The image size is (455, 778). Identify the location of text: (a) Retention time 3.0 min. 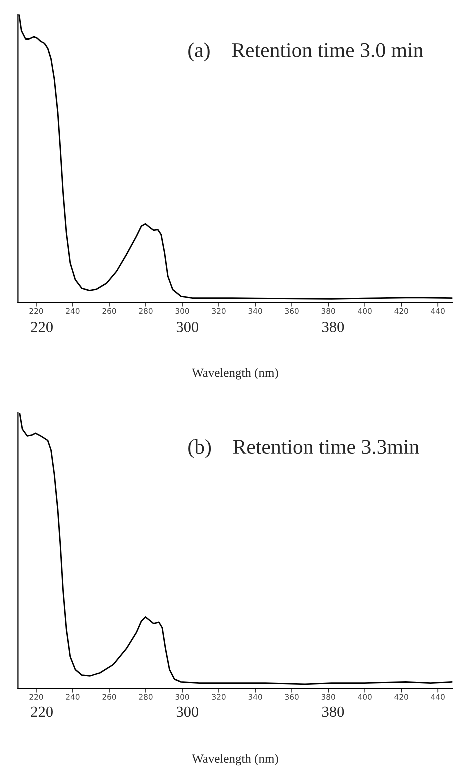
(306, 52).